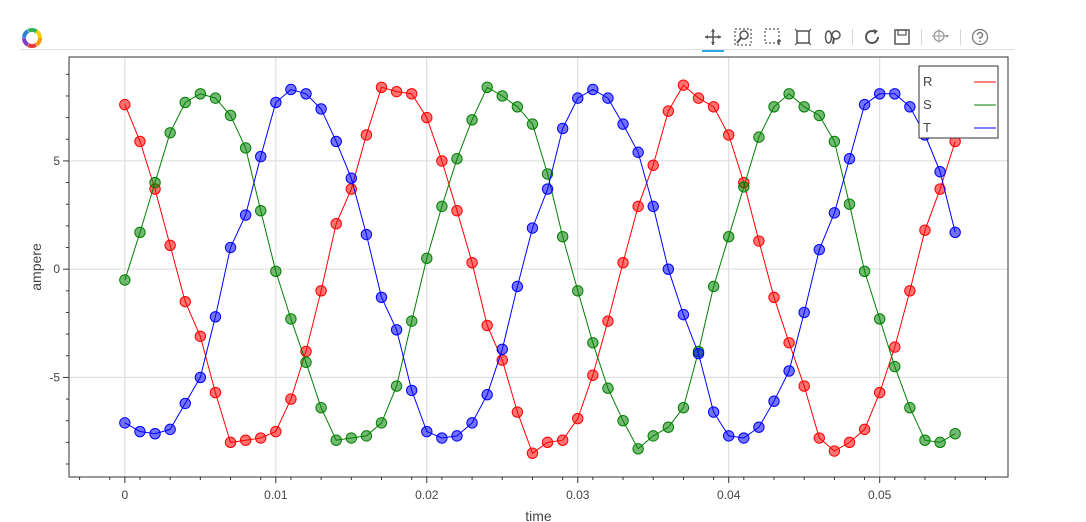 Image resolution: width=1086 pixels, height=522 pixels. I want to click on pan-tool-button, so click(713, 38).